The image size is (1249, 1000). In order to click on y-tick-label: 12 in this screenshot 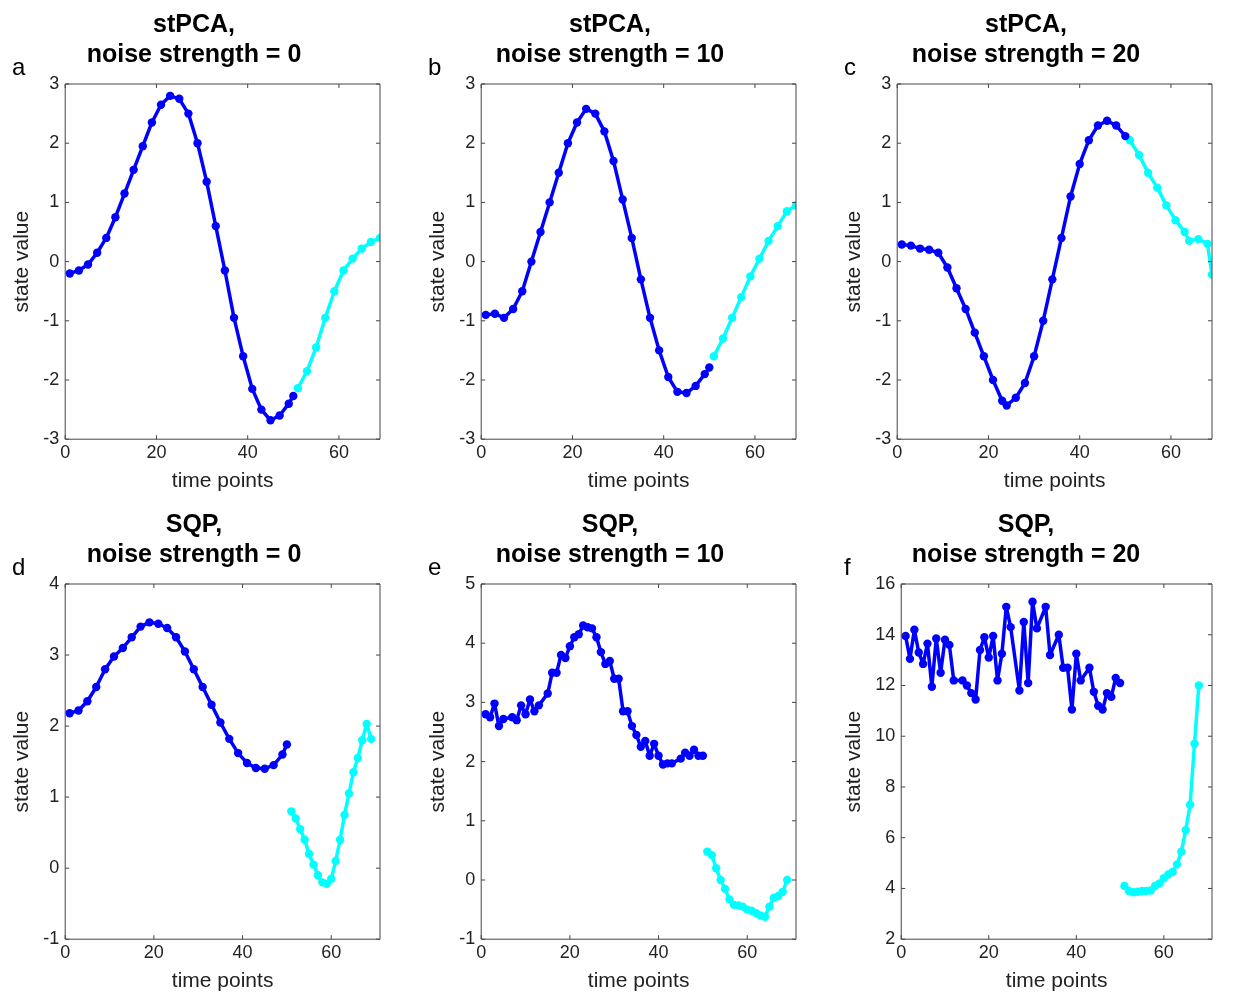, I will do `click(885, 684)`.